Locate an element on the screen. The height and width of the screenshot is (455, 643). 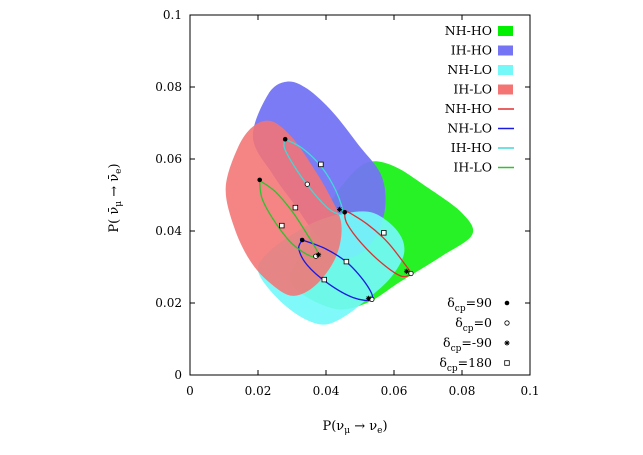
markers-group is located at coordinates (335, 219).